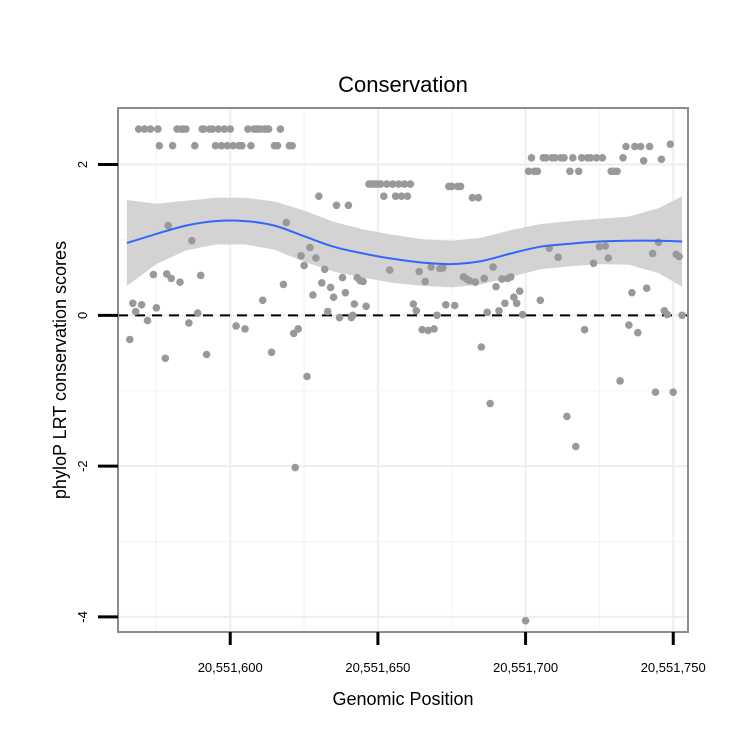 The height and width of the screenshot is (750, 750). What do you see at coordinates (230, 667) in the screenshot?
I see `x-tick-label: 20,551,600` at bounding box center [230, 667].